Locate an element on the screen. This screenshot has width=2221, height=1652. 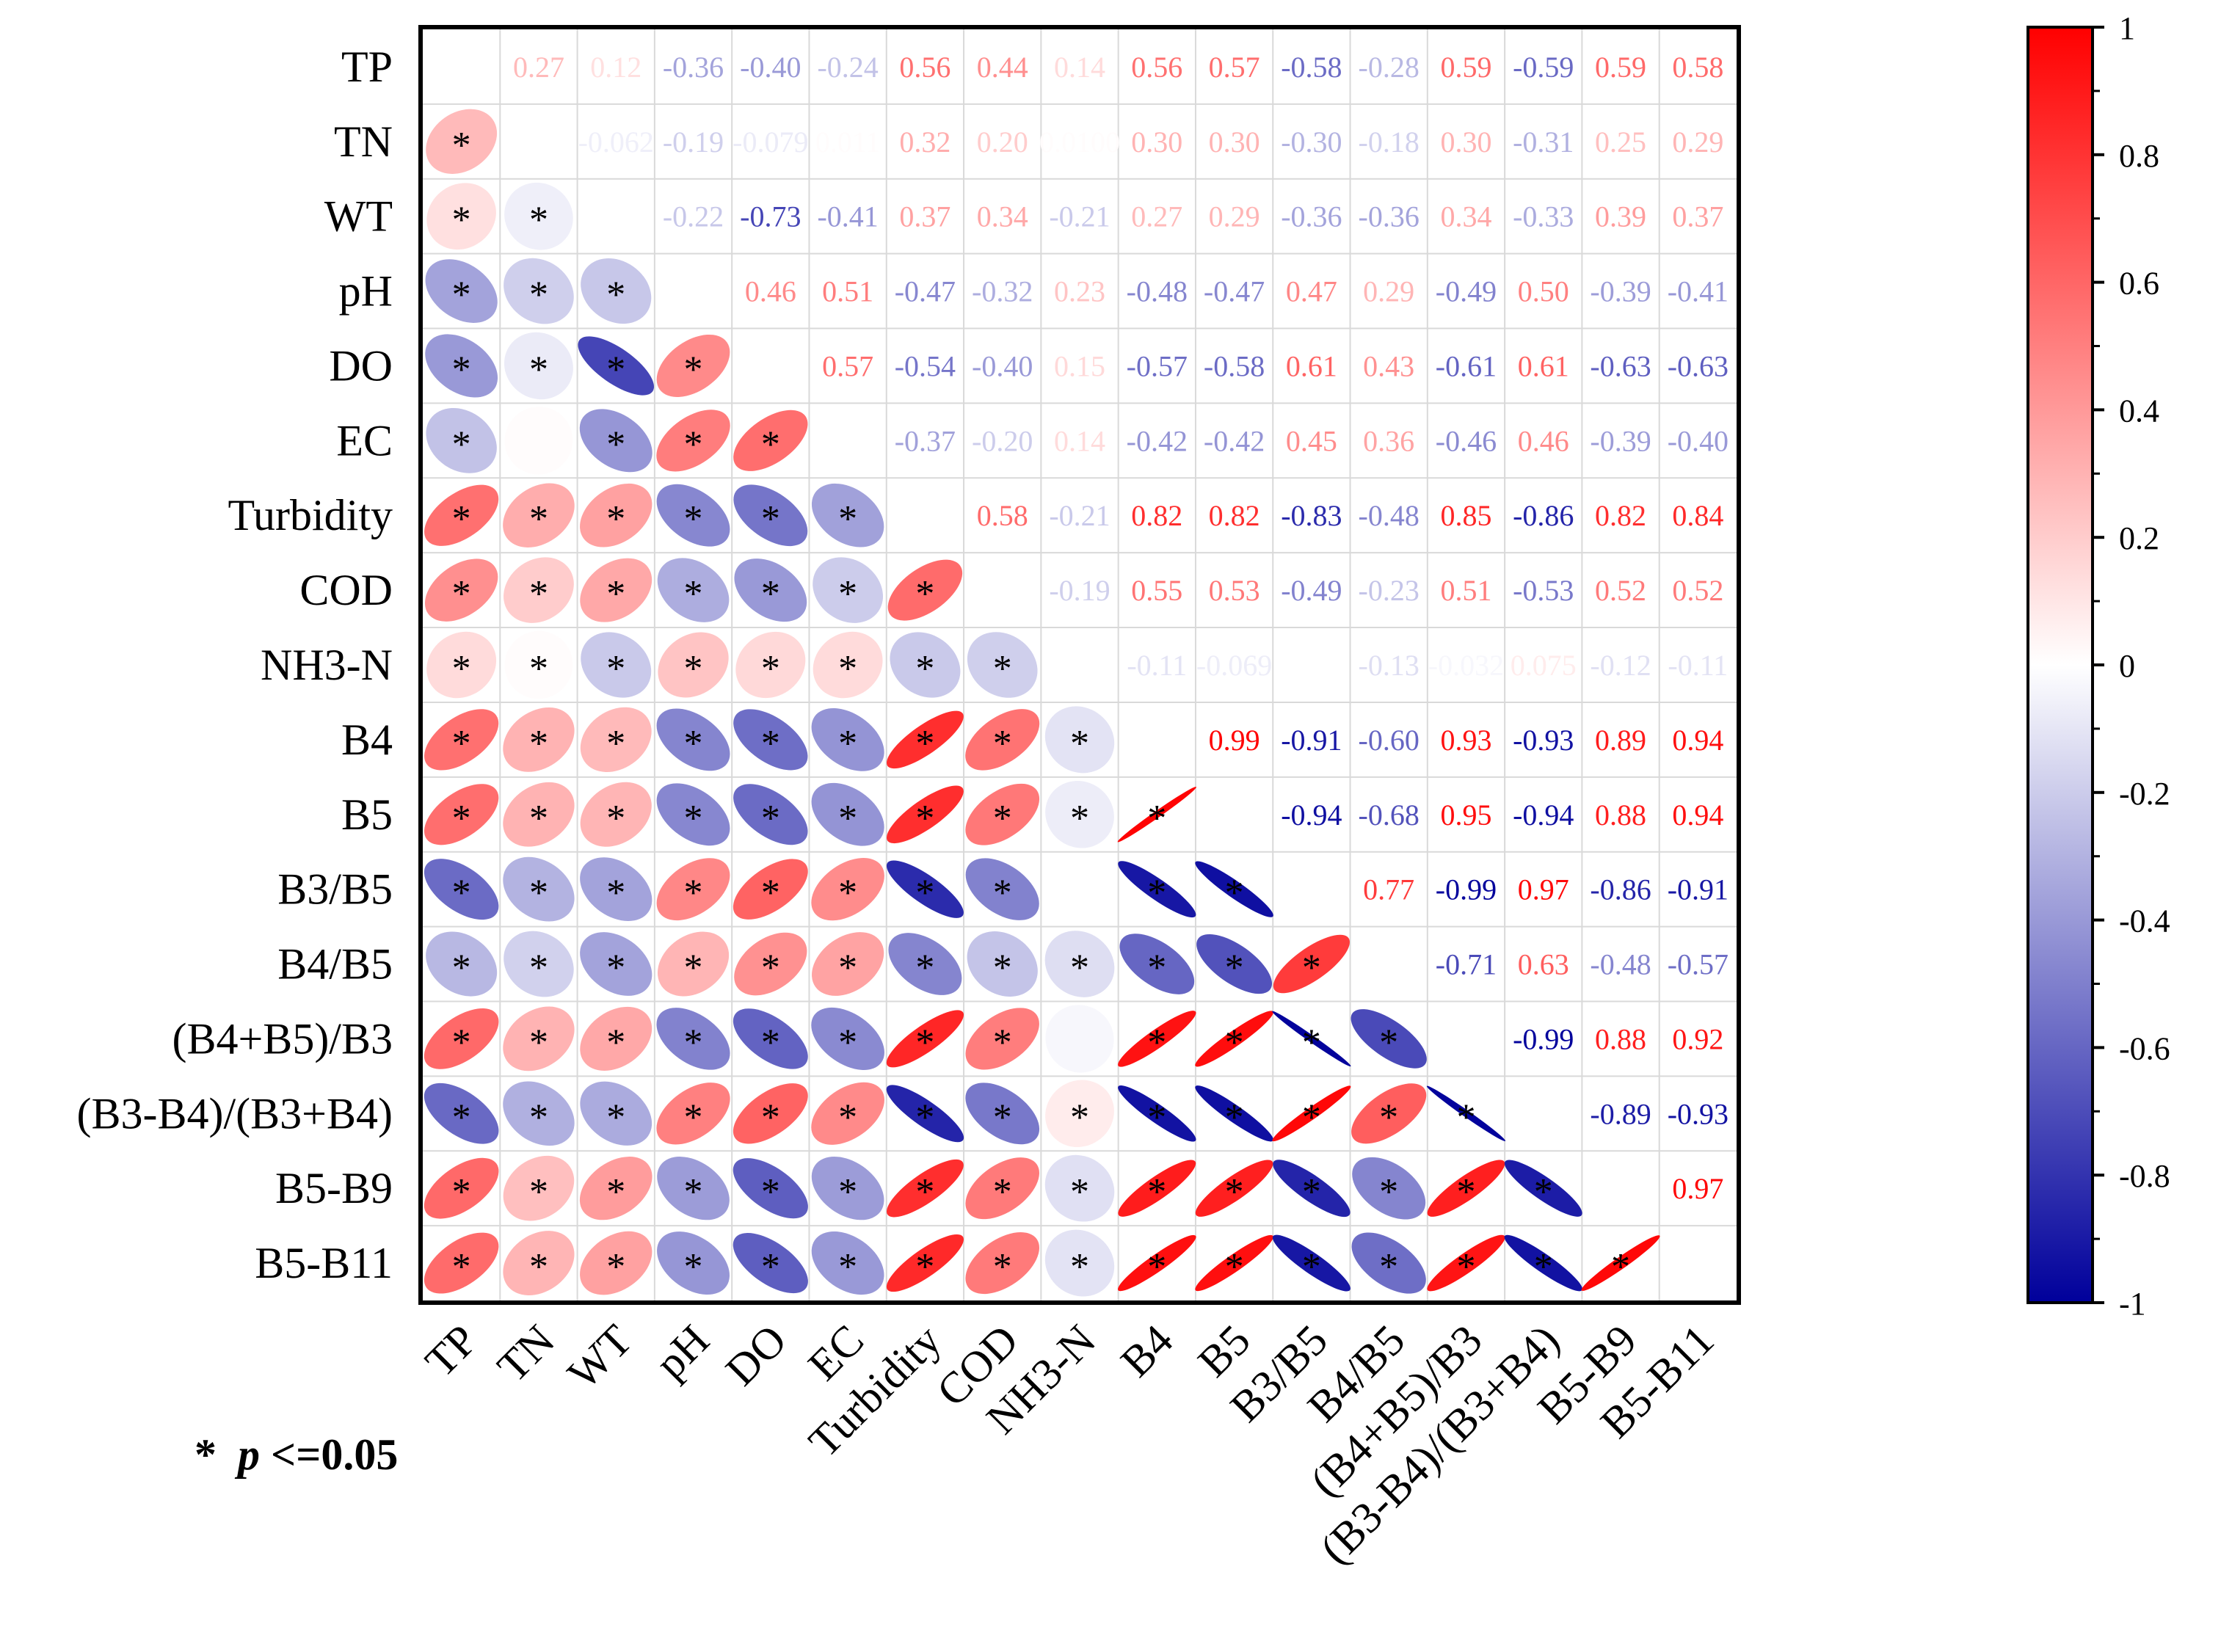
corr-ellipse-(B3-B4)/(B3+B4)-DO is located at coordinates (770, 1113).